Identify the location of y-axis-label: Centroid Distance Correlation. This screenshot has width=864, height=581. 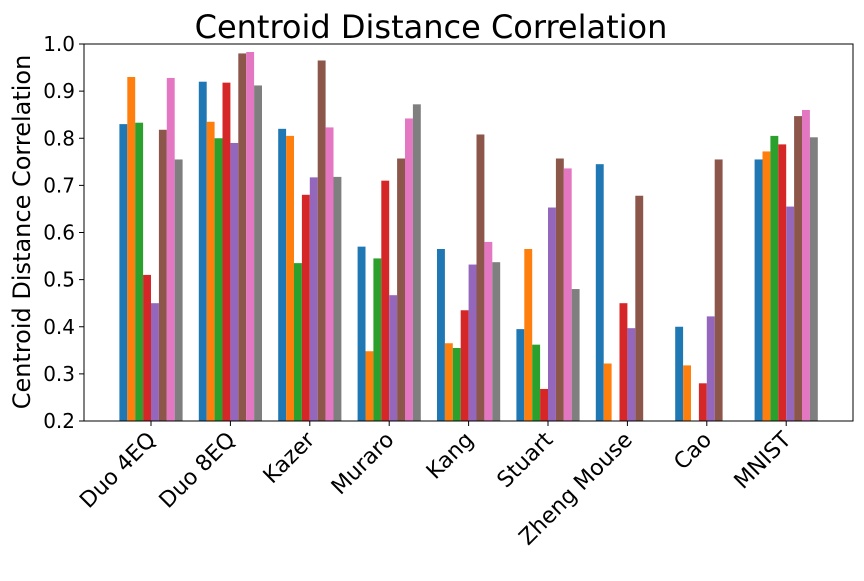
(22, 232).